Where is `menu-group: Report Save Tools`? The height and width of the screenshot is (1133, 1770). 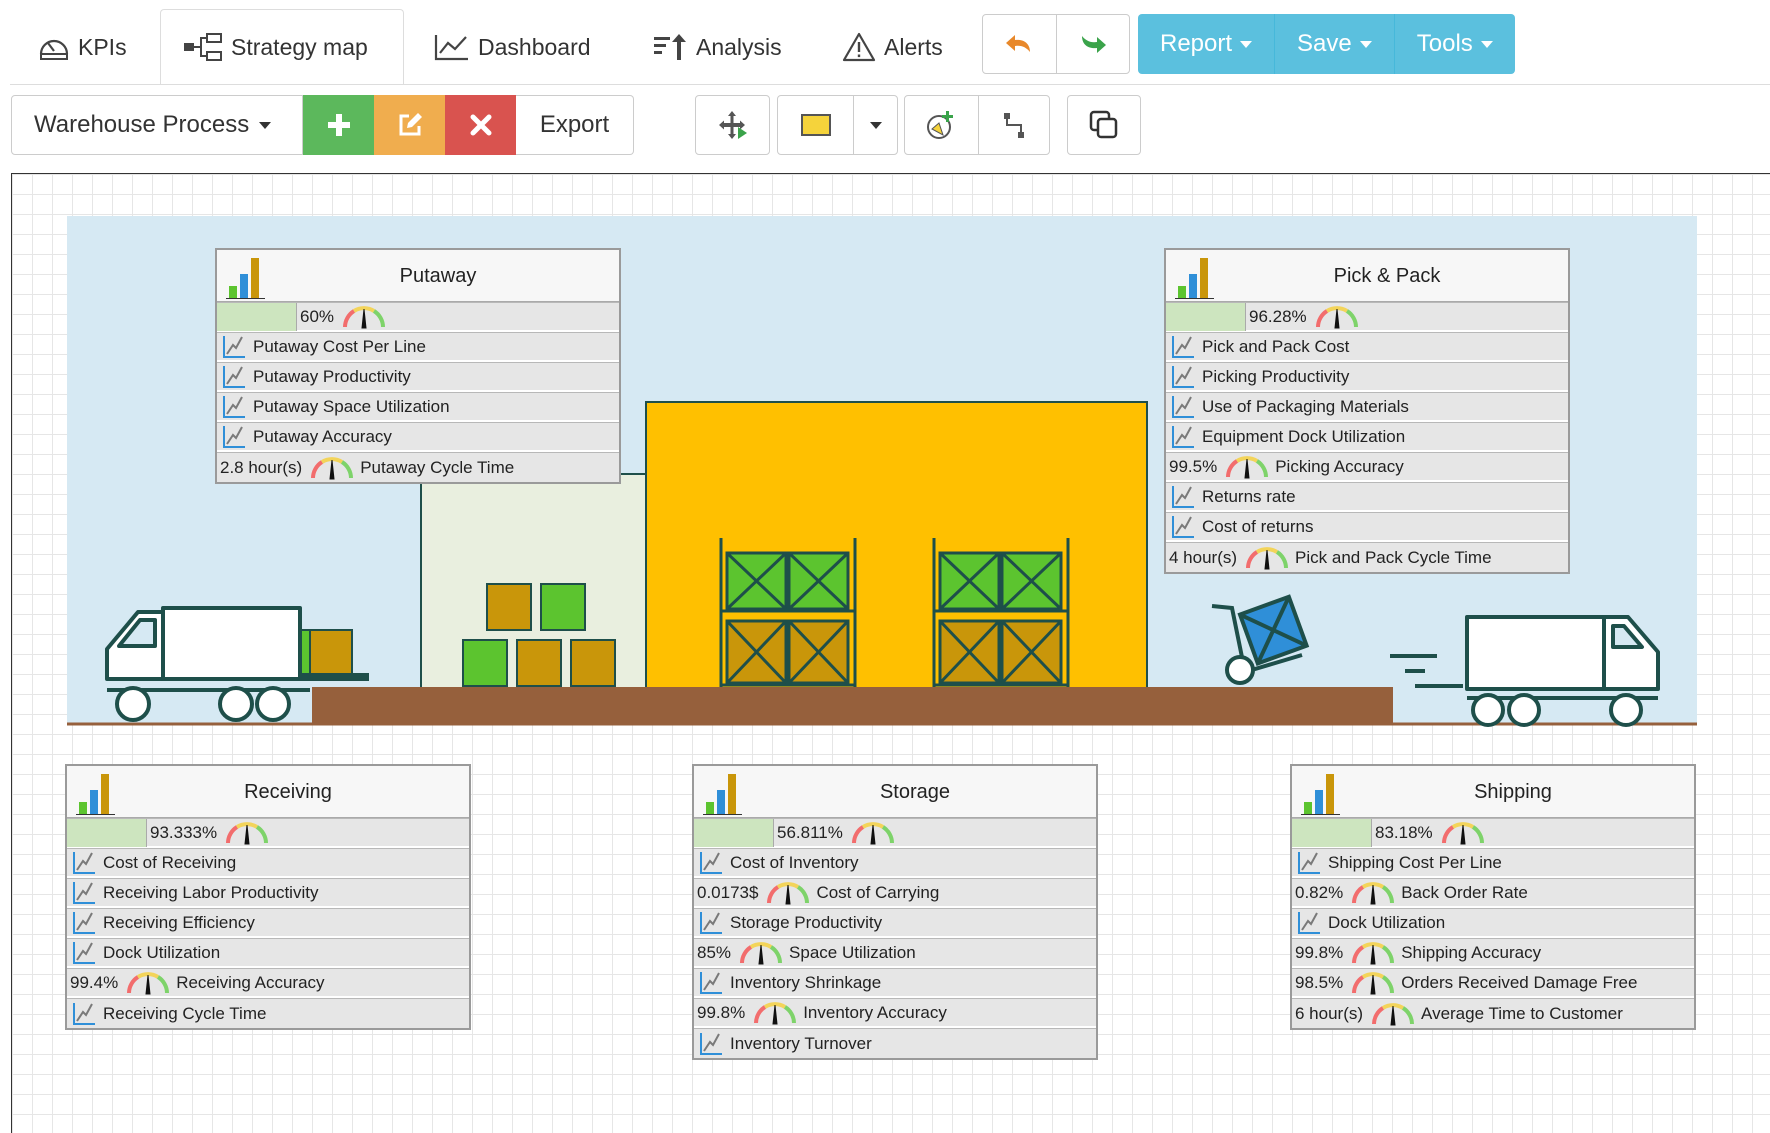
menu-group: Report Save Tools is located at coordinates (1326, 44).